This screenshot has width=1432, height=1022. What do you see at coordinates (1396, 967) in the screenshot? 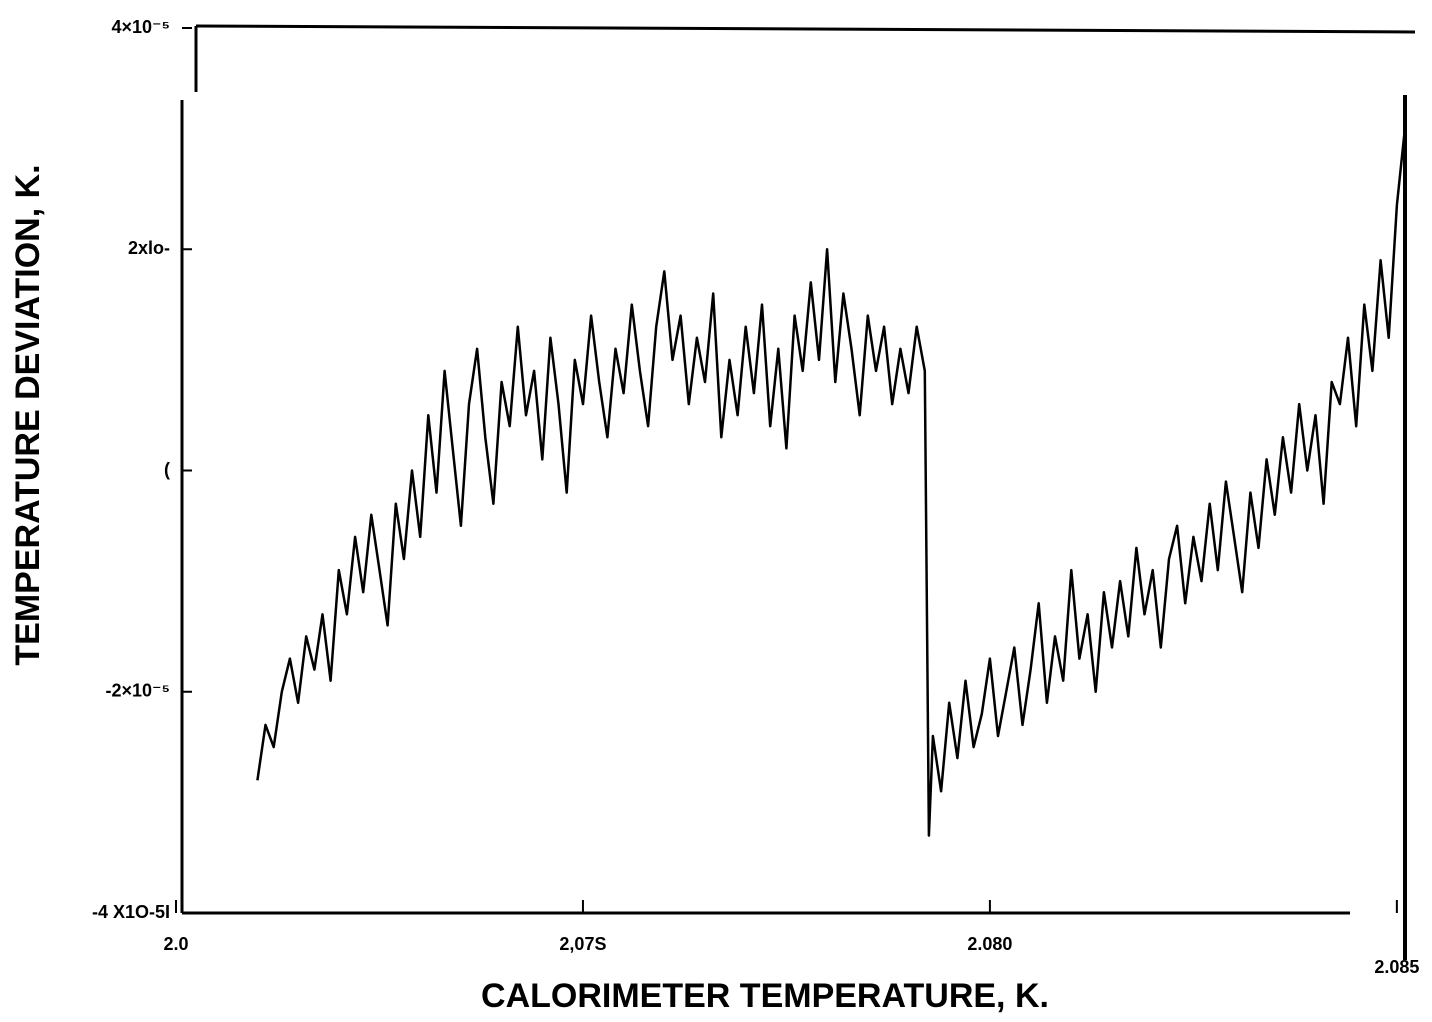
I see `x-tick-label: 2.085` at bounding box center [1396, 967].